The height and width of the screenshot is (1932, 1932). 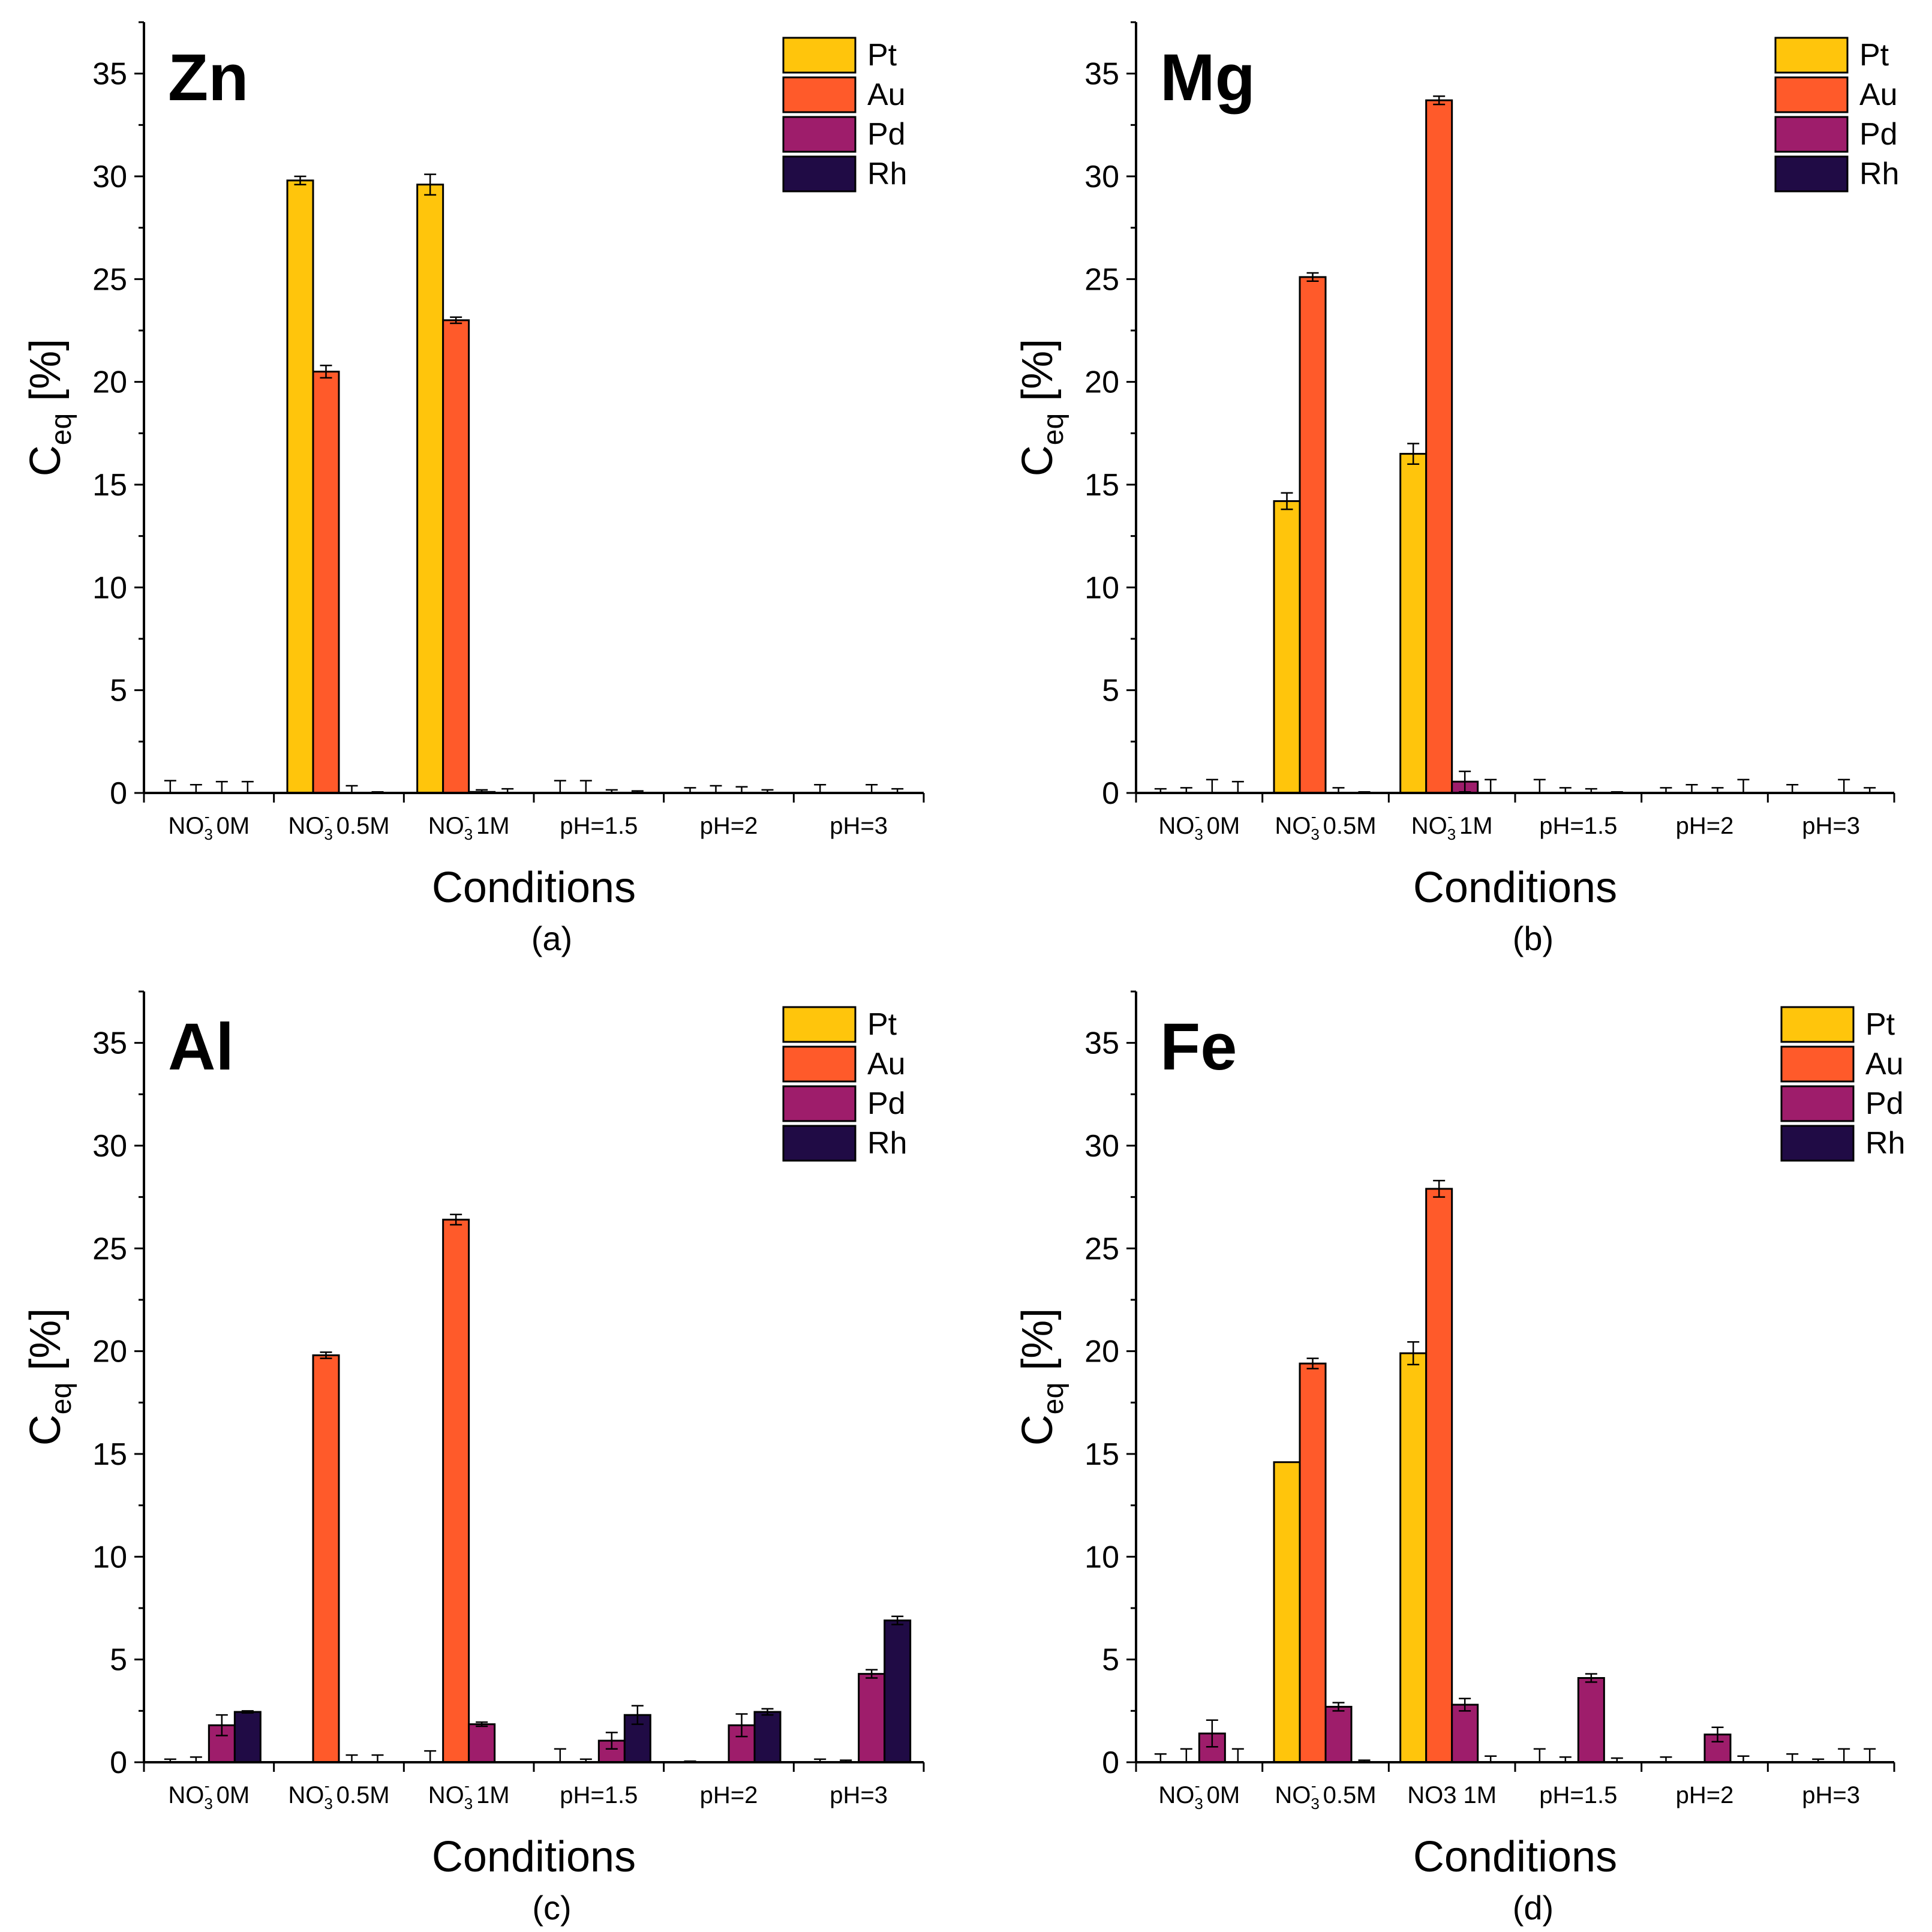 What do you see at coordinates (729, 1795) in the screenshot?
I see `x-tick-label: pH=2` at bounding box center [729, 1795].